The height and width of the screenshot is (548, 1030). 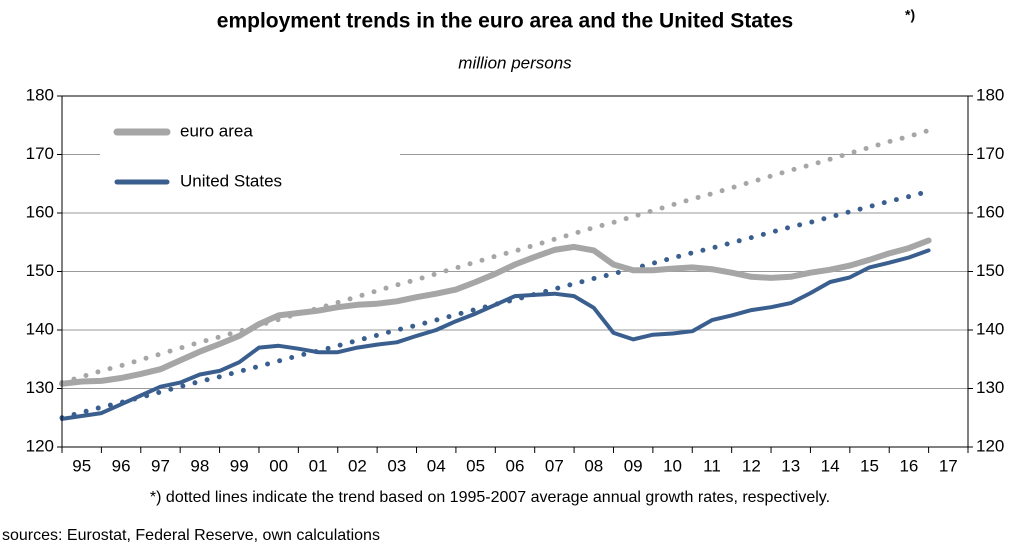 I want to click on x-tick-label: 98, so click(x=199, y=465).